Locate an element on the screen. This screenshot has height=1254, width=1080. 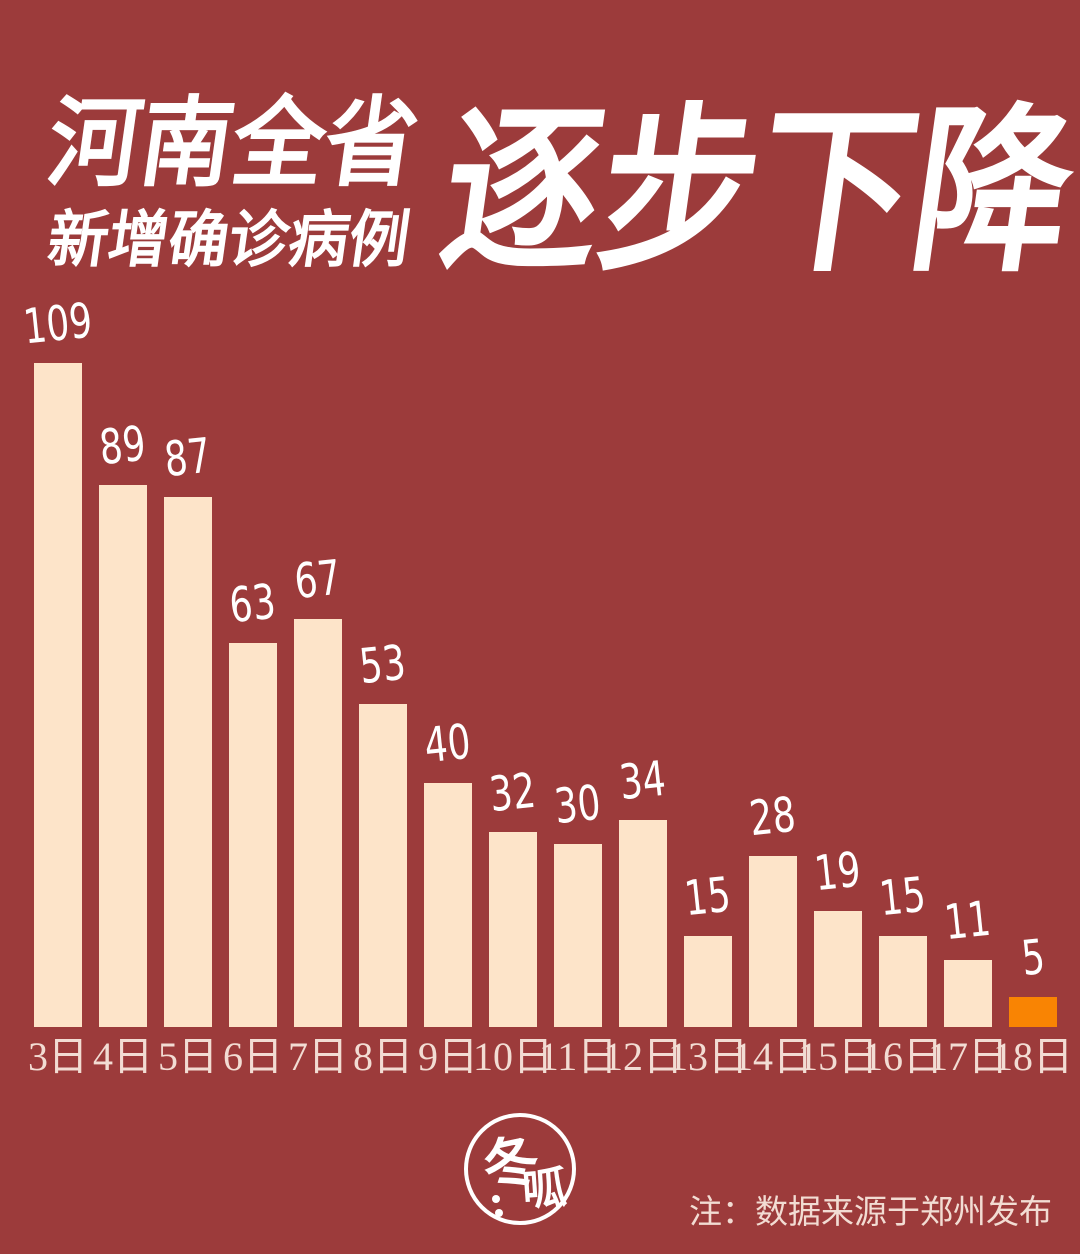
x-axis-label: 8日 is located at coordinates (383, 1056).